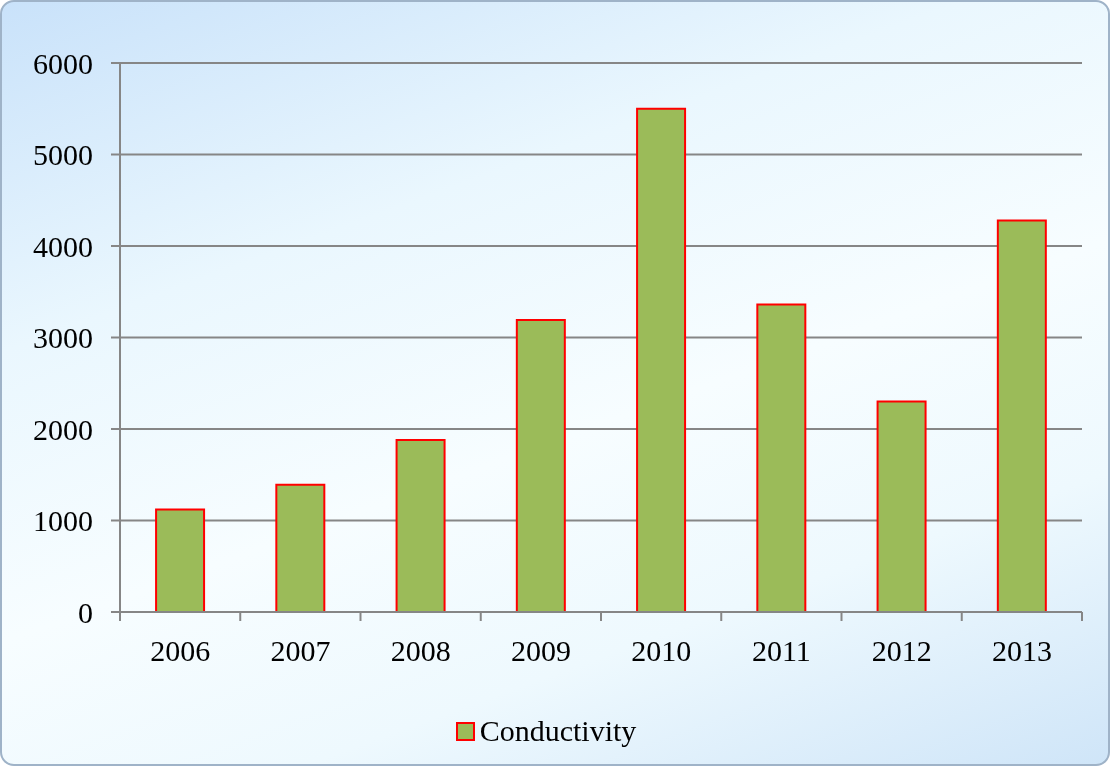  What do you see at coordinates (558, 731) in the screenshot?
I see `legend-label: Conductivity` at bounding box center [558, 731].